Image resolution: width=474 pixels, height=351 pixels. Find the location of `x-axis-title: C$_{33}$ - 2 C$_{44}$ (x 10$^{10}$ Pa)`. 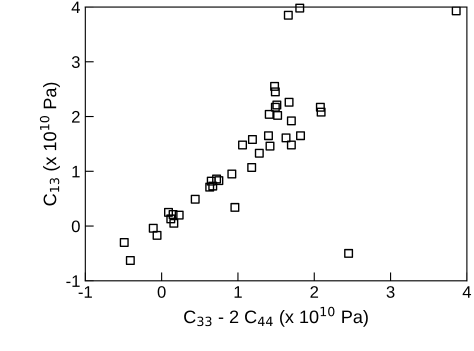

x-axis-title: C$_{33}$ - 2 C$_{44}$ (x 10$^{10}$ Pa) is located at coordinates (276, 316).